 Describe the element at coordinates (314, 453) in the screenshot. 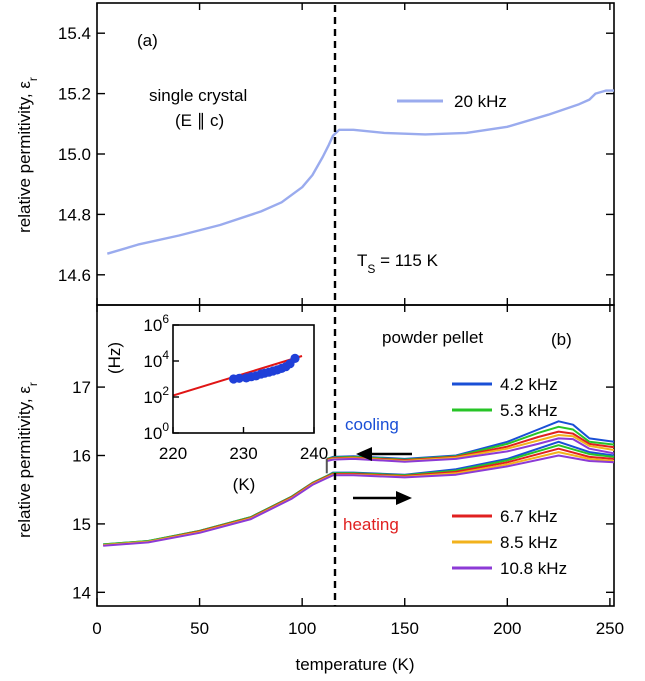

I see `inset-x-tick-label: 240` at that location.